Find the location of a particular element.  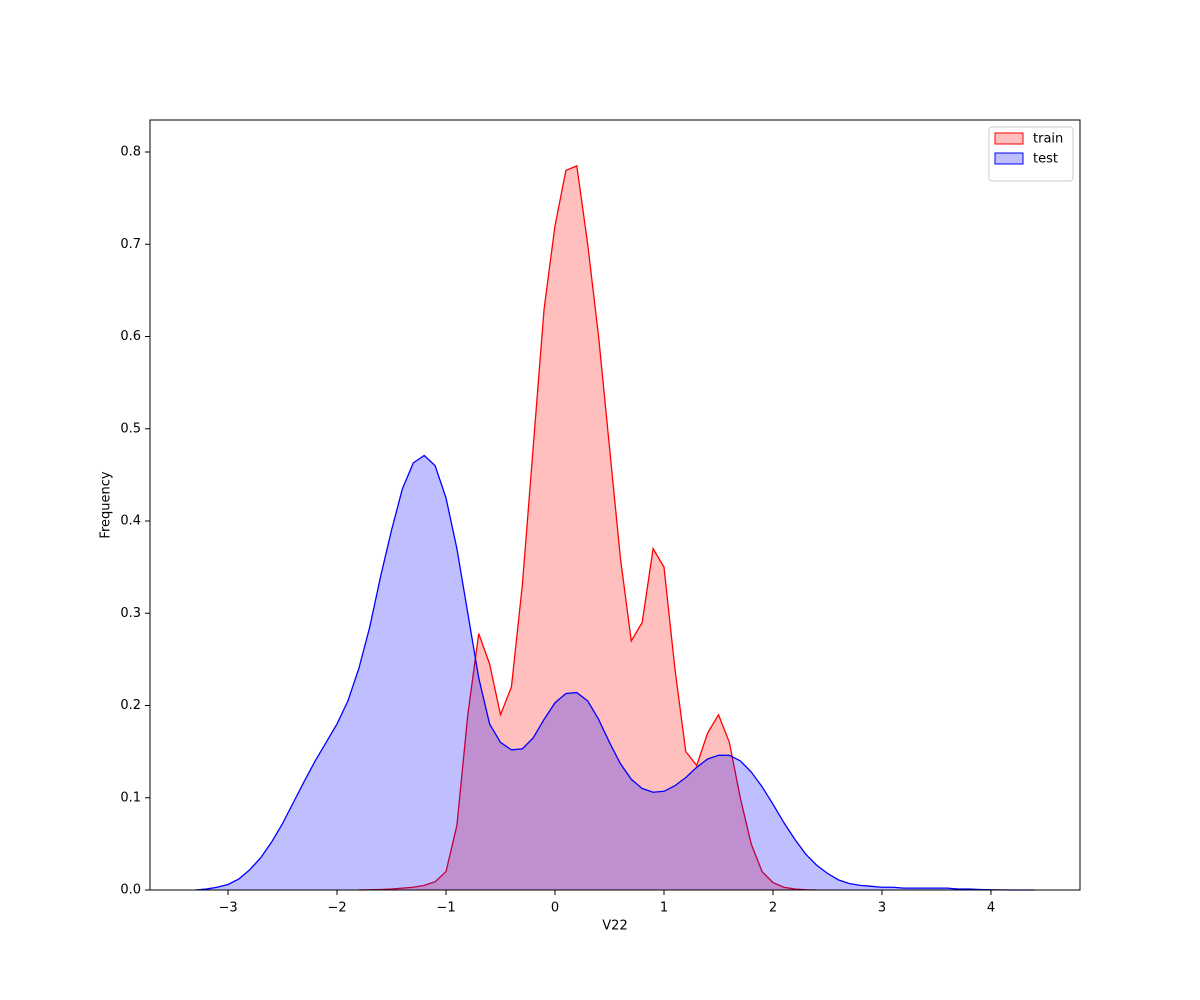

y-tick-label: 0.1 is located at coordinates (130, 797).